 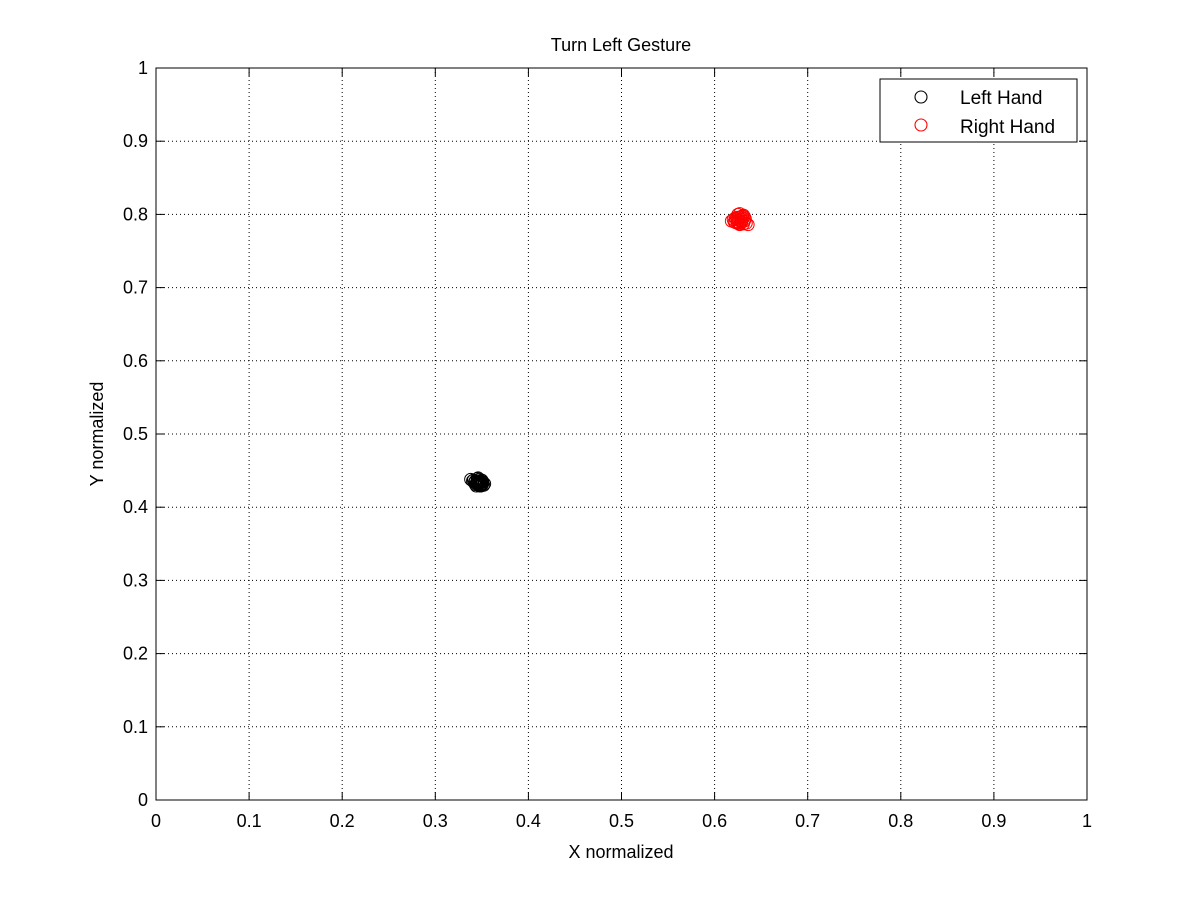 I want to click on x-tick-label: 0, so click(x=156, y=821).